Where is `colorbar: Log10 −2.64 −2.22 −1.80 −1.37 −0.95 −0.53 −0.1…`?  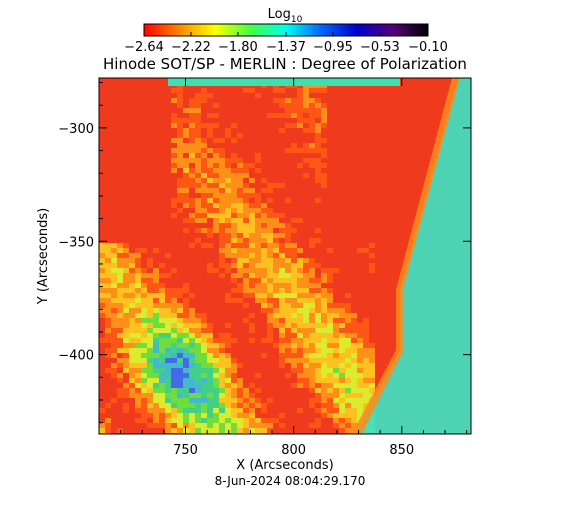
colorbar: Log10 −2.64 −2.22 −1.80 −1.37 −0.95 −0.53 −0.1… is located at coordinates (286, 31).